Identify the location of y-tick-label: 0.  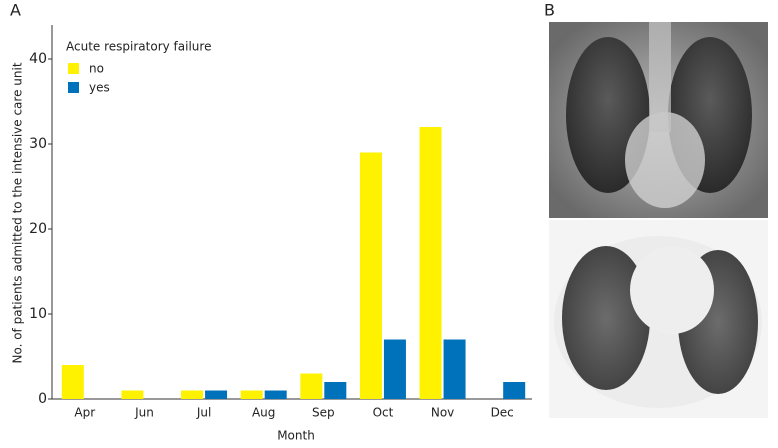
(42, 399).